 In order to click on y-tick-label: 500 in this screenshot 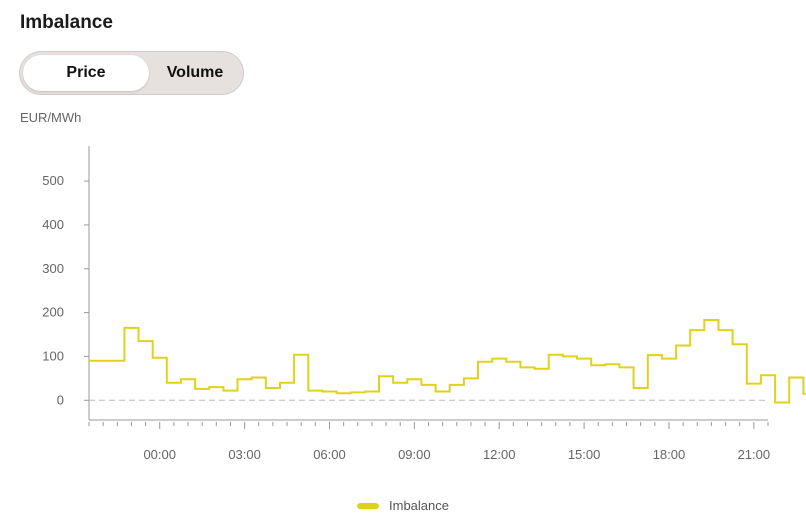, I will do `click(53, 180)`.